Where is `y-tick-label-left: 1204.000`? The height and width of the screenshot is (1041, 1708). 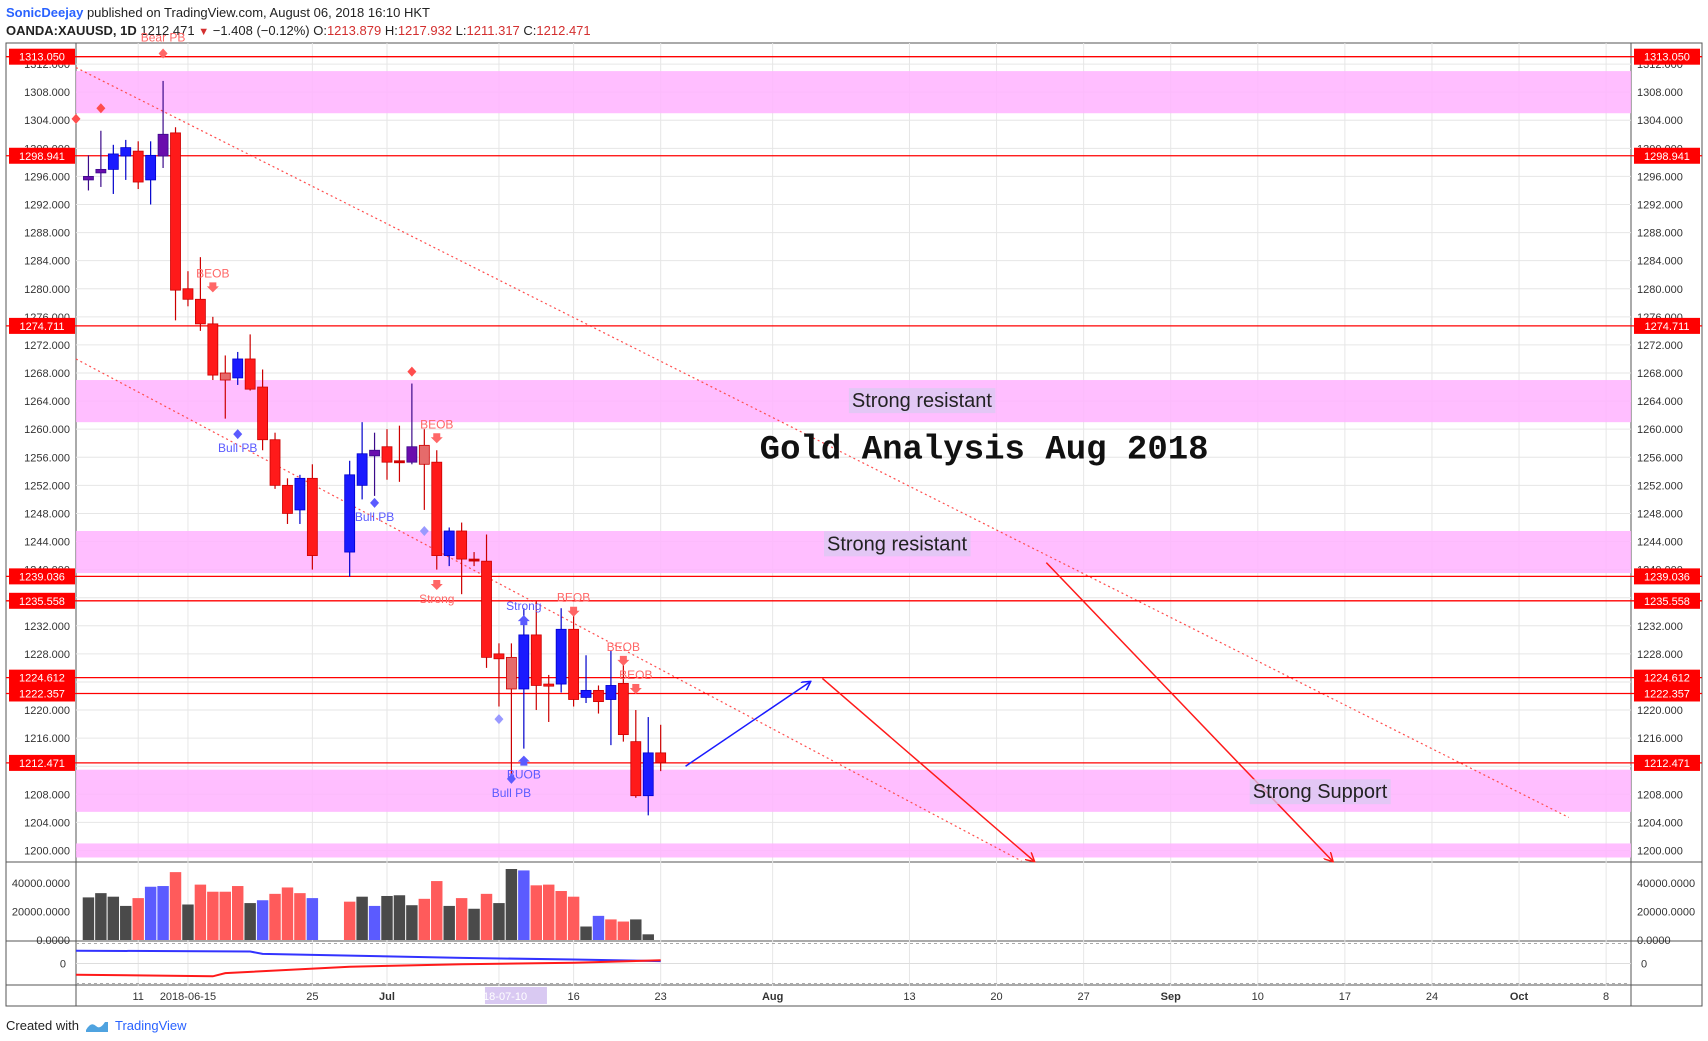
y-tick-label-left: 1204.000 is located at coordinates (47, 823).